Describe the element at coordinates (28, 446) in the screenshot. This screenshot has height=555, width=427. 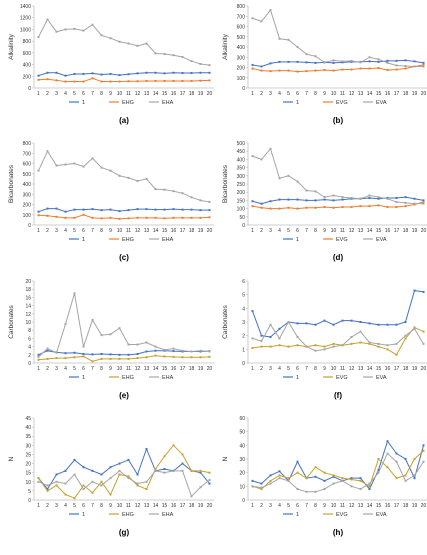
I see `y-tick-label: 30` at that location.